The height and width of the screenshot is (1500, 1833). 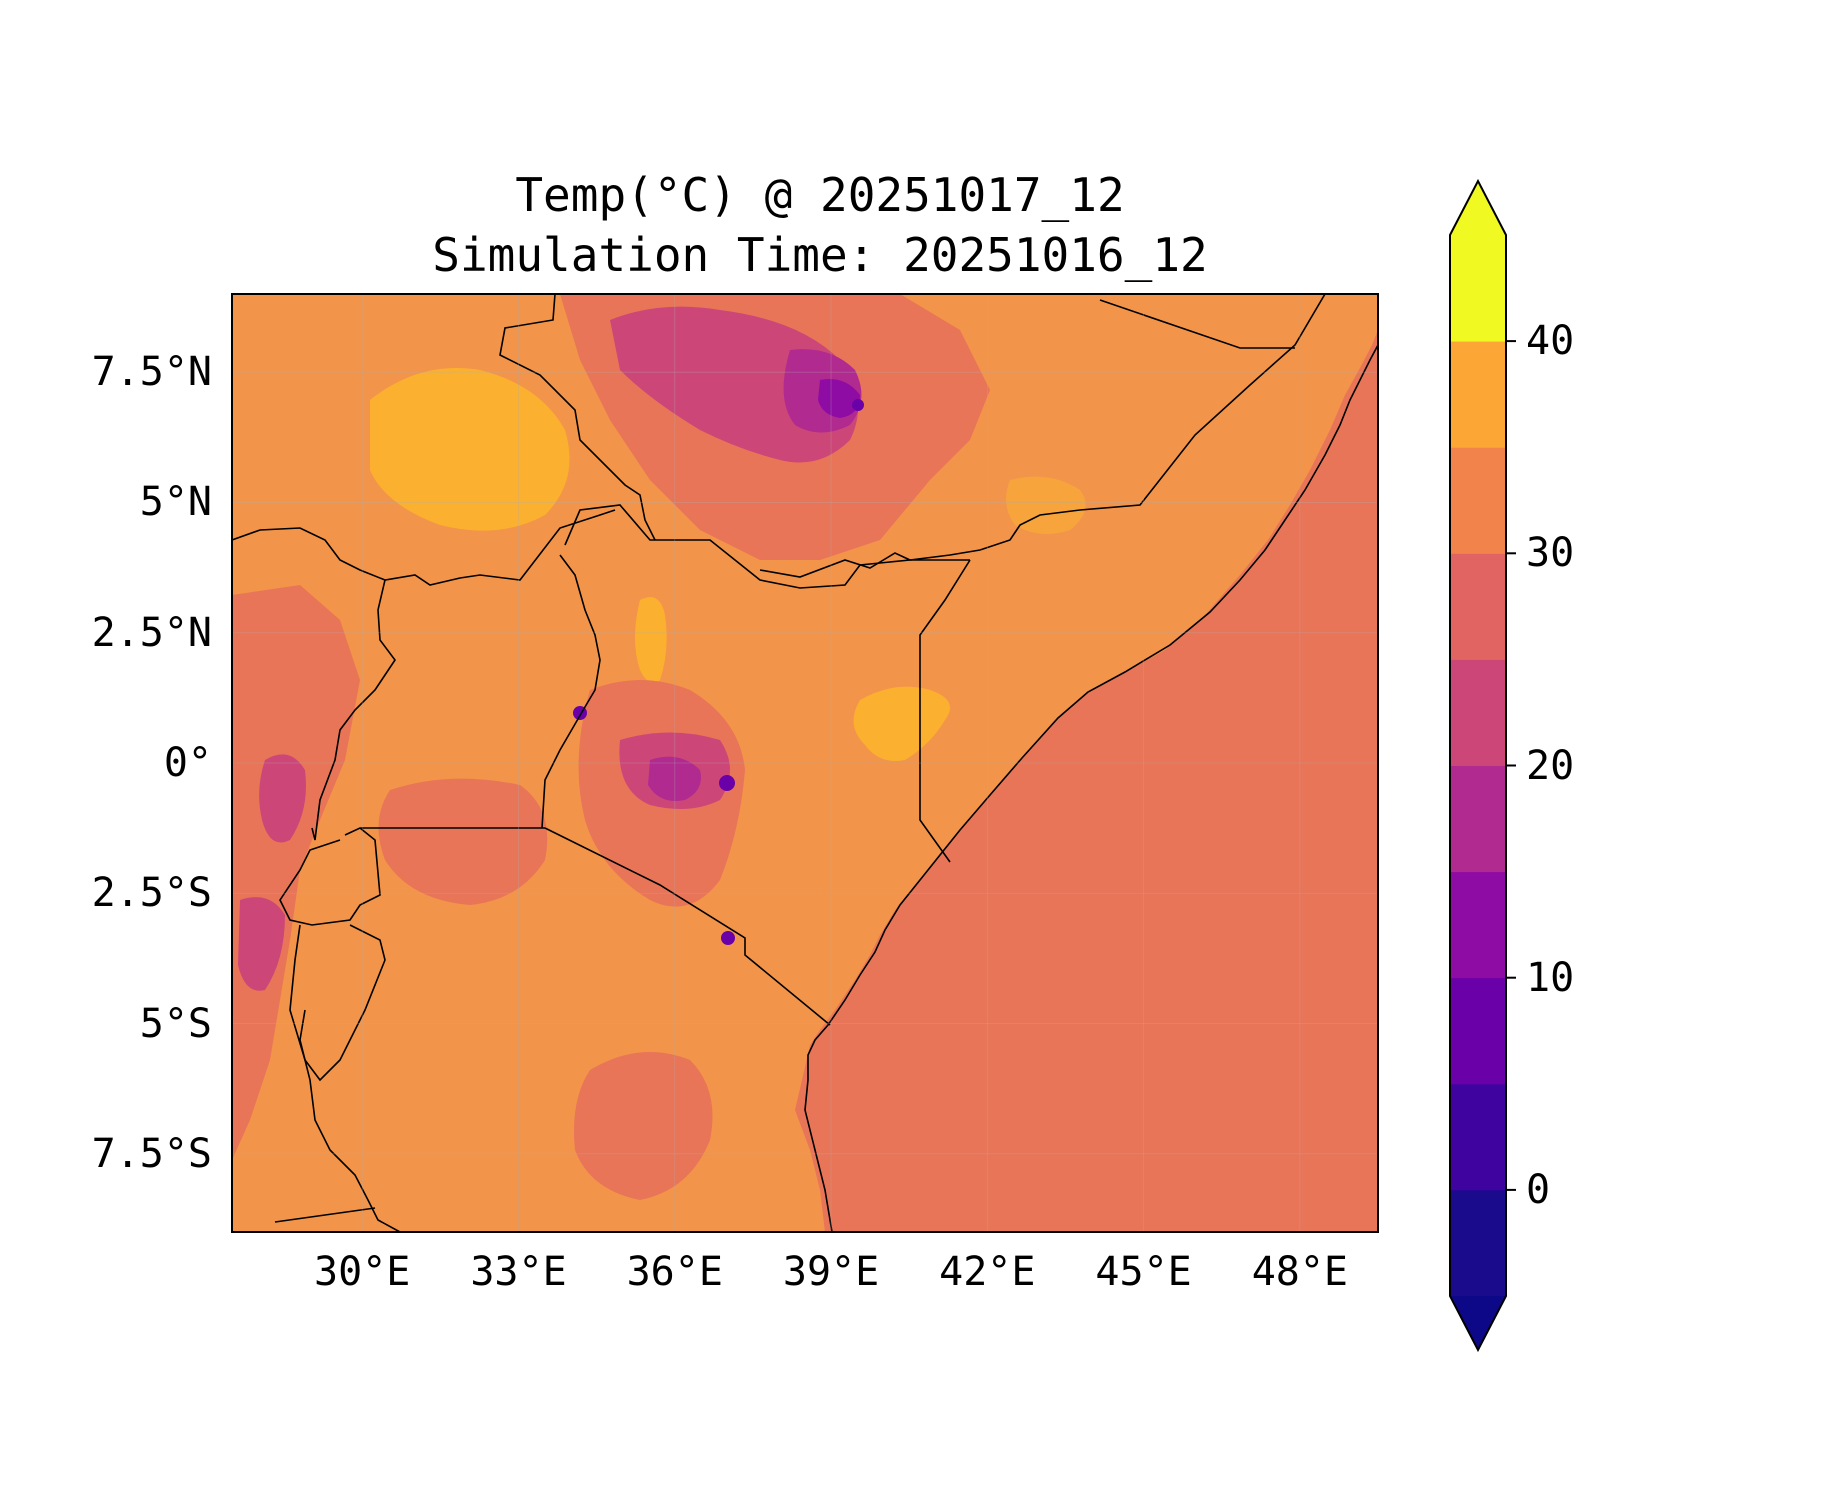 I want to click on lon-tick-label: 30°E, so click(x=362, y=1272).